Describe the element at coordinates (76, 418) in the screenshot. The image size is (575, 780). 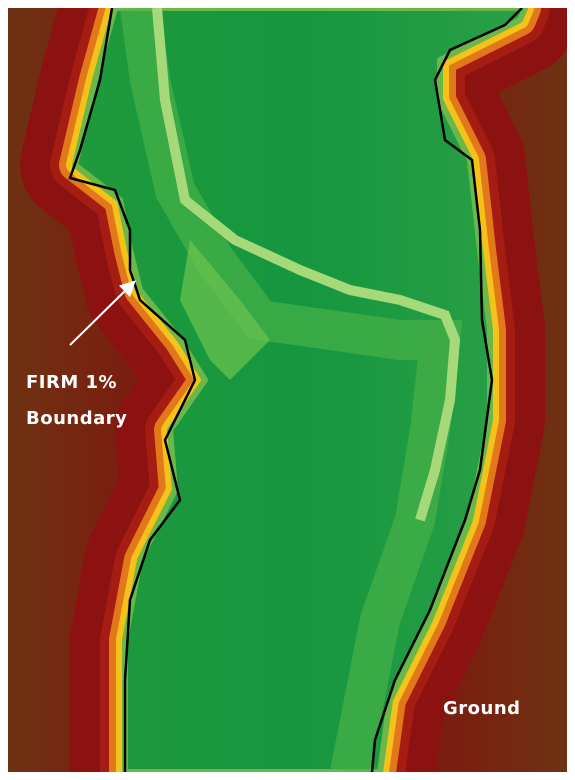
I see `annotation-line: Boundary` at that location.